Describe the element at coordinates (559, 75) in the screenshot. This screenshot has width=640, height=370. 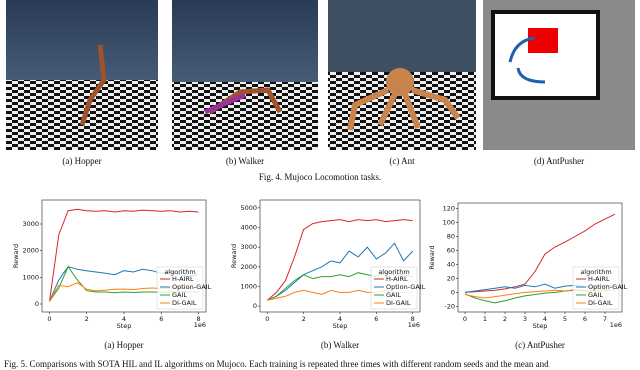
I see `antpusher-image` at that location.